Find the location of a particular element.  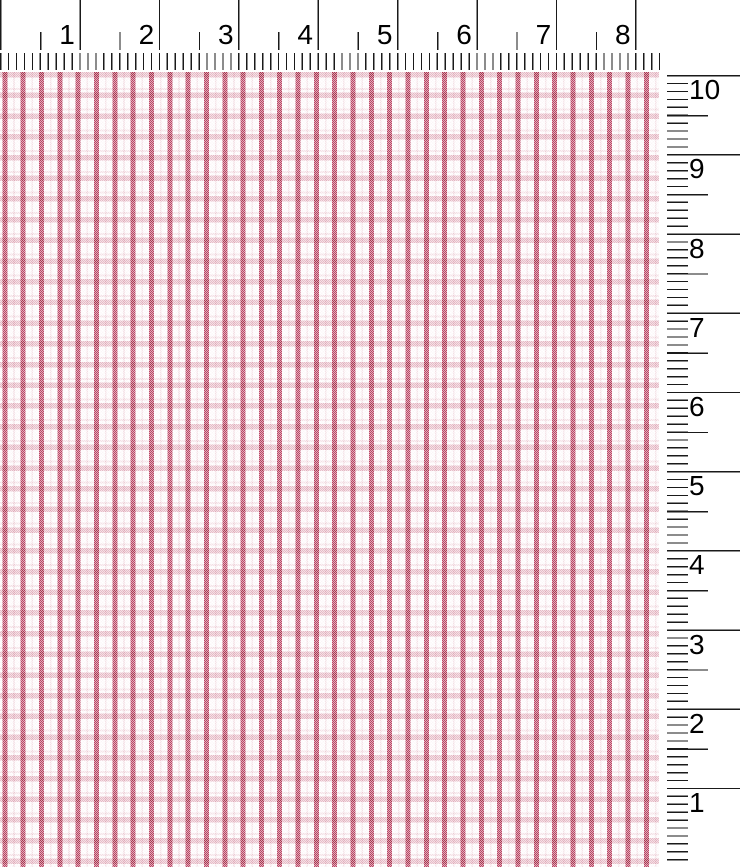

ruler-vertical: 10 9 8 7 6 5 4 3 2 1 is located at coordinates (703, 433).